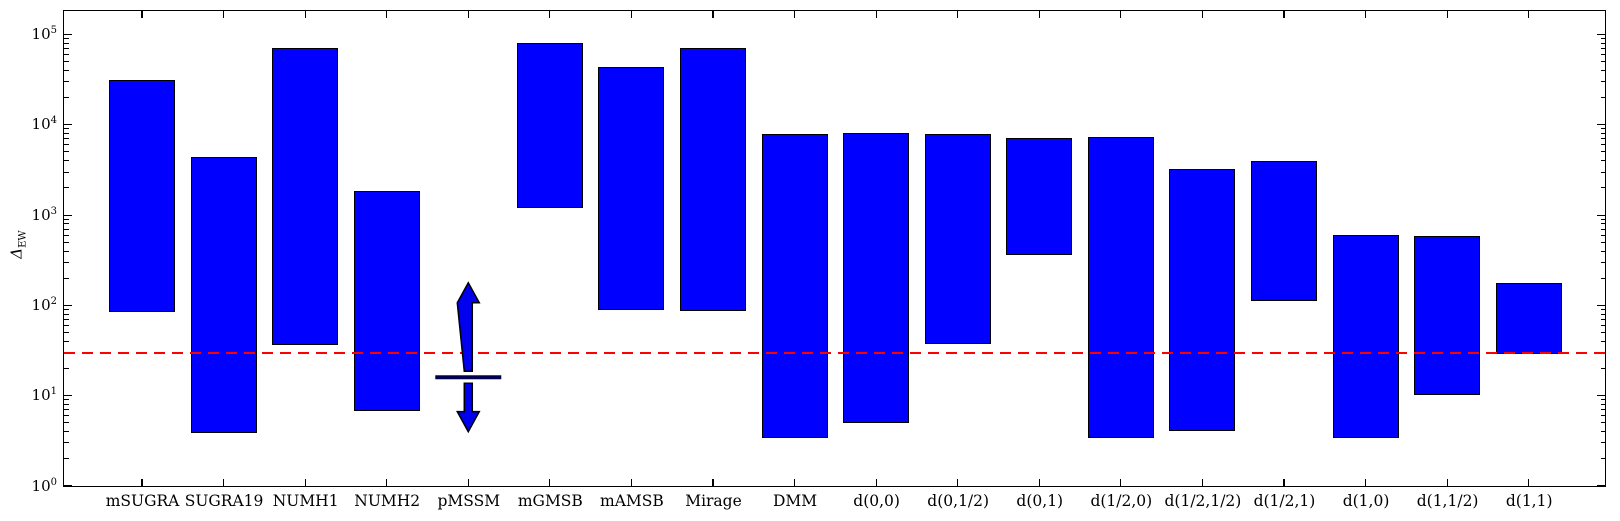 The width and height of the screenshot is (1620, 521). I want to click on x-tick-top-dmm, so click(794, 14).